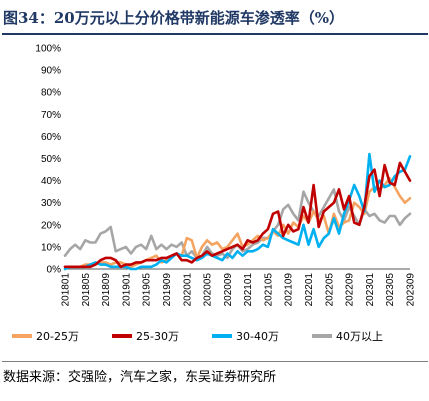 This screenshot has width=429, height=401. What do you see at coordinates (57, 336) in the screenshot?
I see `legend-label: 20-25万` at bounding box center [57, 336].